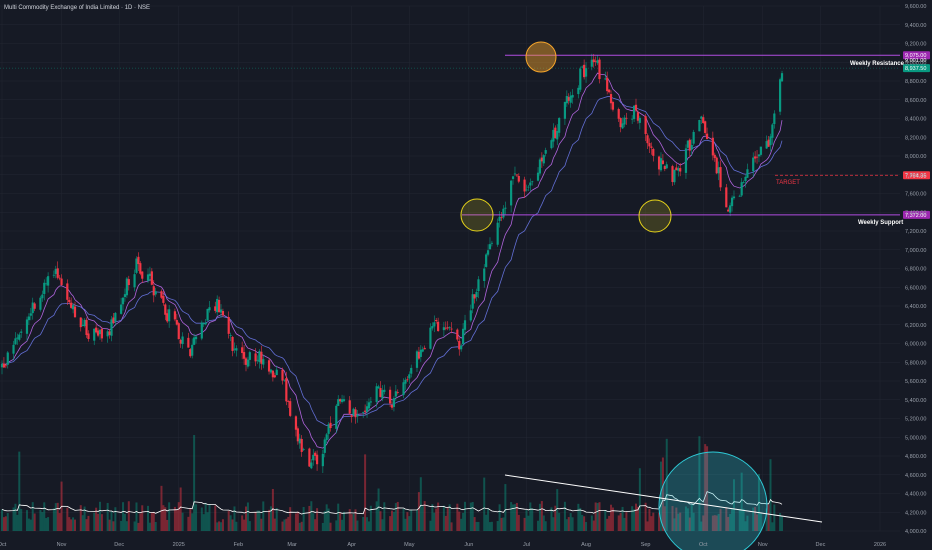 The width and height of the screenshot is (932, 550). What do you see at coordinates (646, 545) in the screenshot?
I see `x-tick-label: Sep` at bounding box center [646, 545].